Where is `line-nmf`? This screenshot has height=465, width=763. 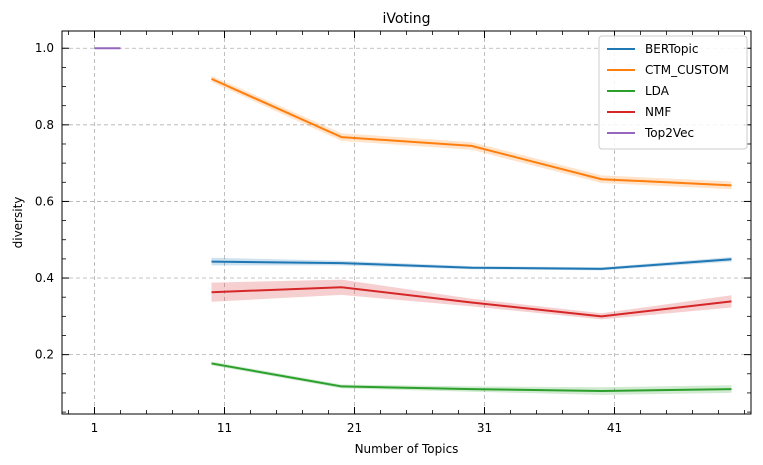
line-nmf is located at coordinates (471, 302).